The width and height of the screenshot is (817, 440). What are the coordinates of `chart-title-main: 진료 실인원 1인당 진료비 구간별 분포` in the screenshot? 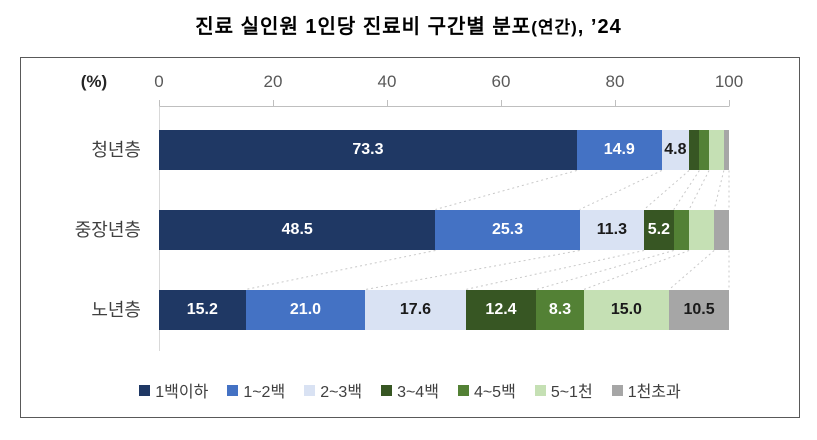 It's located at (363, 27).